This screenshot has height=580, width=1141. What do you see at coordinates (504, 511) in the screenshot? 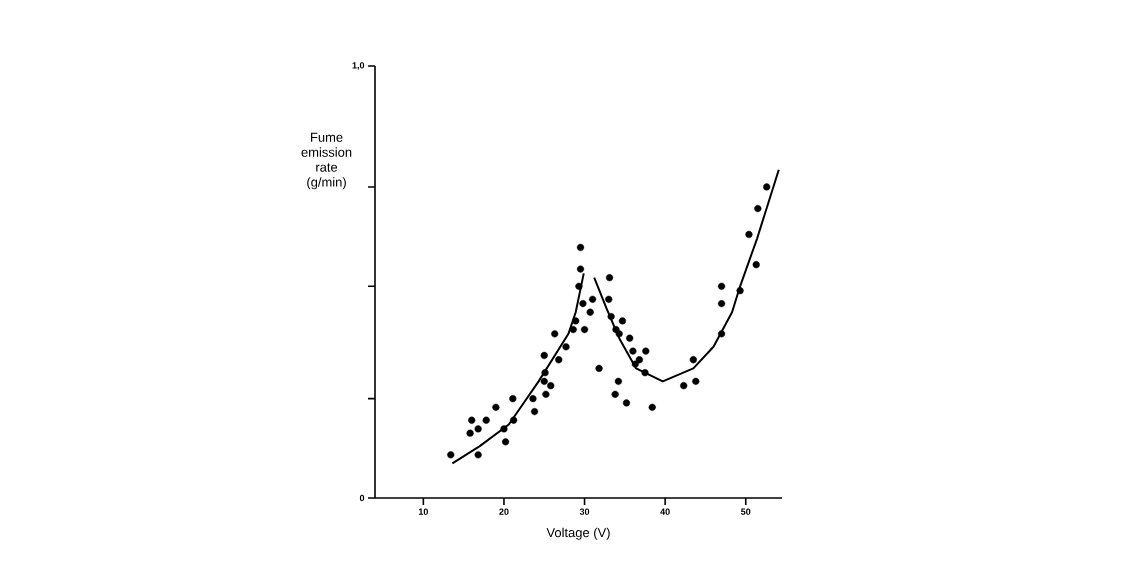
I see `x-tick-label: 20` at bounding box center [504, 511].